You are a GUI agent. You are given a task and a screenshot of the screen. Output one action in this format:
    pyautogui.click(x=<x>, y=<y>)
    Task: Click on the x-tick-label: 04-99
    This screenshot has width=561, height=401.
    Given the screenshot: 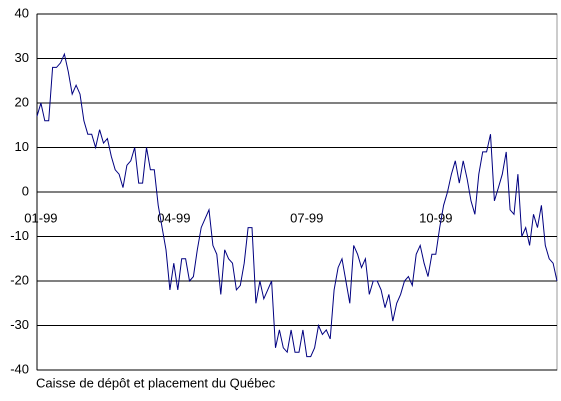 What is the action you would take?
    pyautogui.click(x=173, y=217)
    